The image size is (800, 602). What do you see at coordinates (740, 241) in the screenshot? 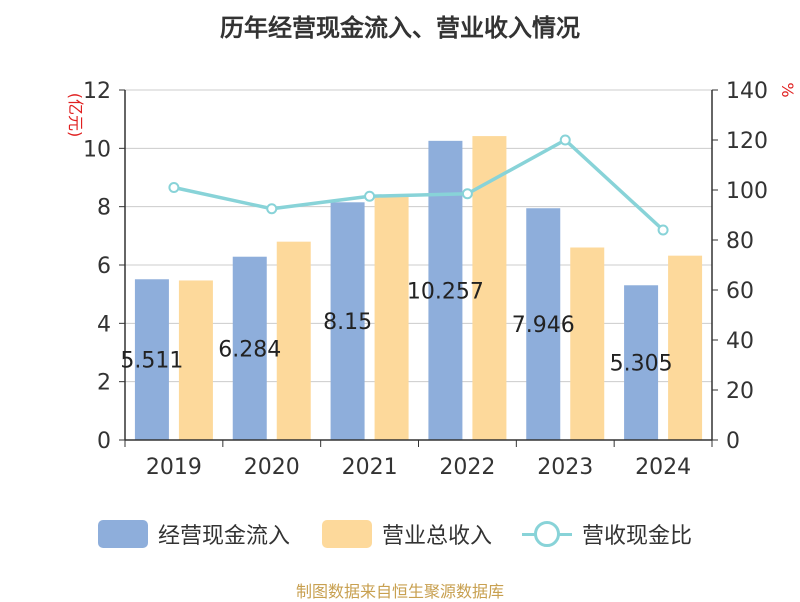
I see `y-right-tick-label: 80` at bounding box center [740, 241].